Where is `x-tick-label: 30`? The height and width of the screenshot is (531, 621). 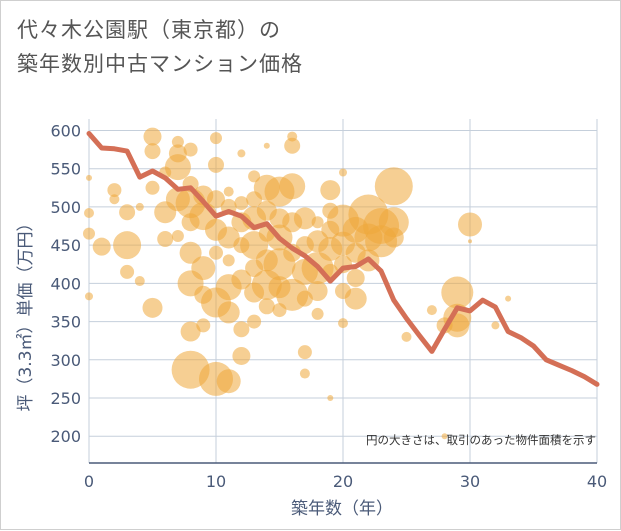
x-tick-label: 30 is located at coordinates (470, 481).